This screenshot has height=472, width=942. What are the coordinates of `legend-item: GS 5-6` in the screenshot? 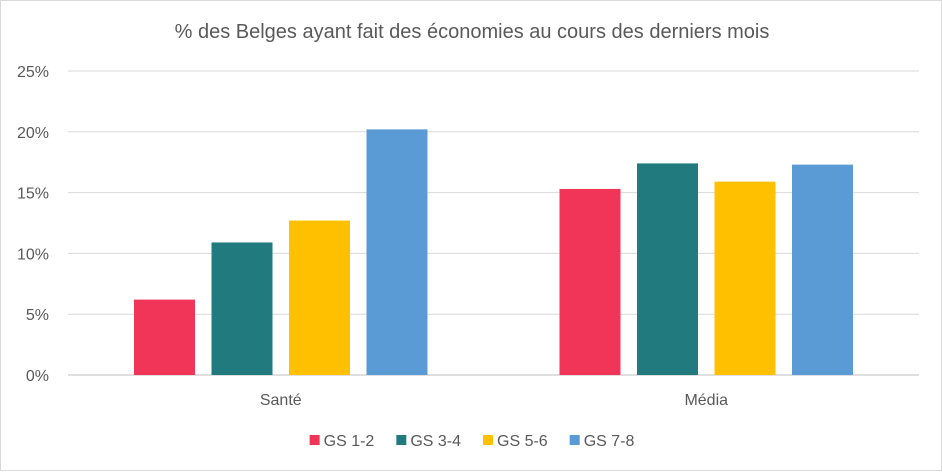 It's located at (515, 441).